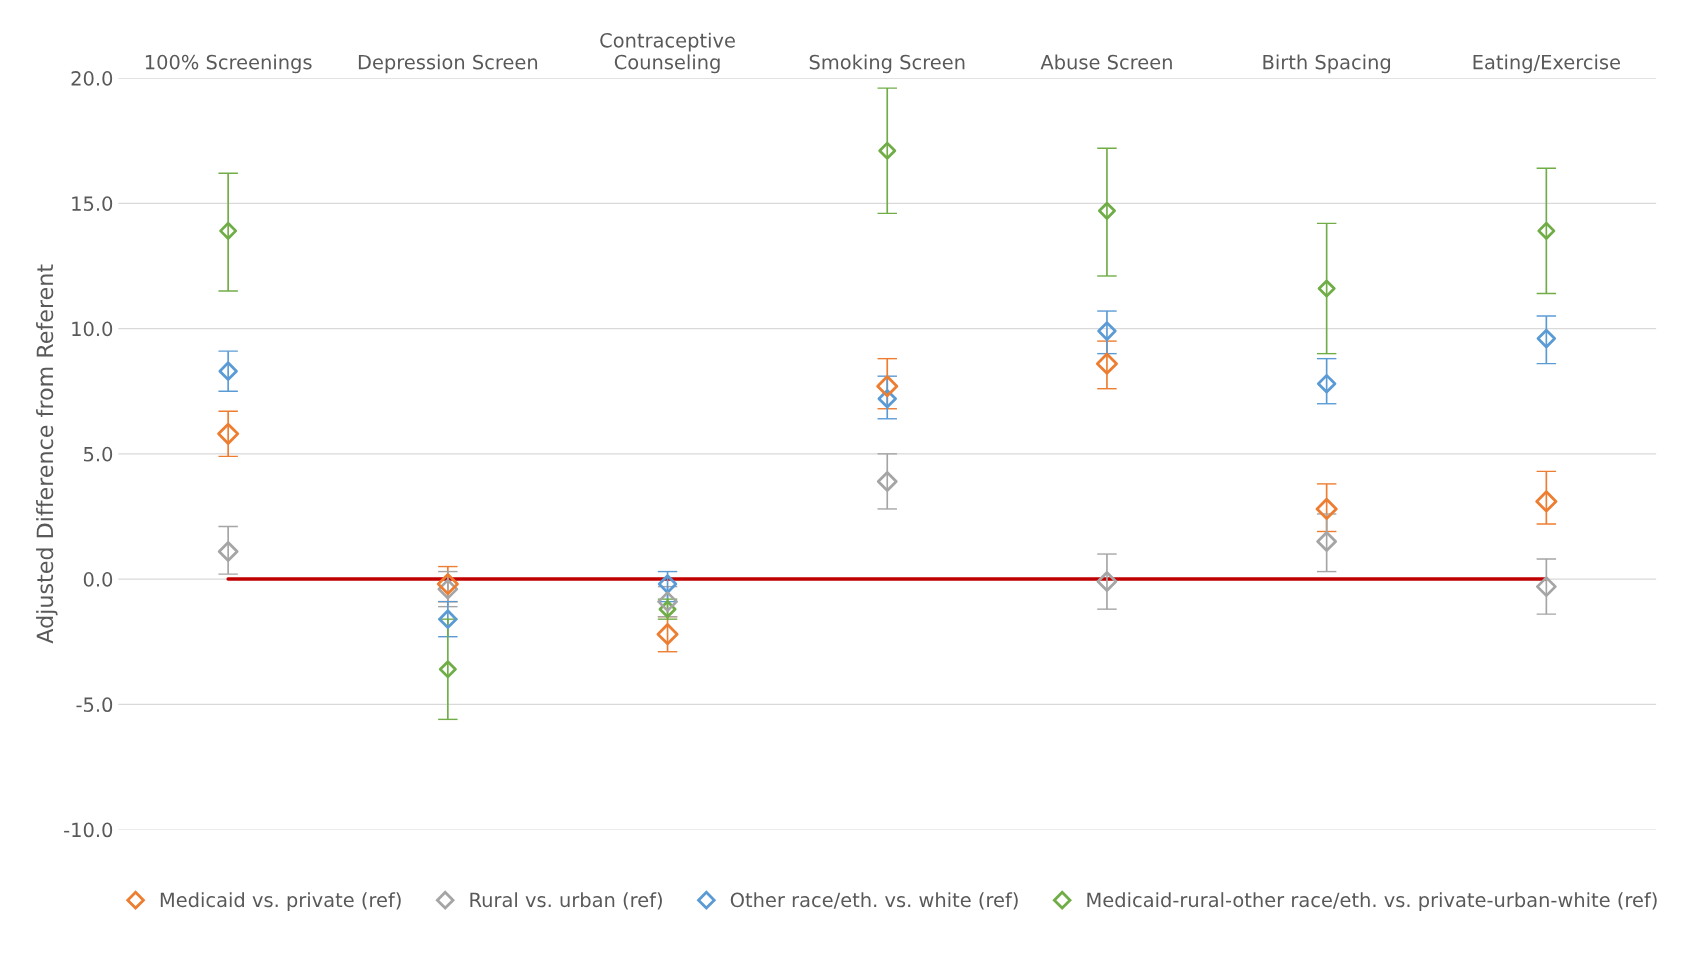 The image size is (1690, 976). I want to click on legend-label: Other race/eth. vs. white (ref), so click(874, 901).